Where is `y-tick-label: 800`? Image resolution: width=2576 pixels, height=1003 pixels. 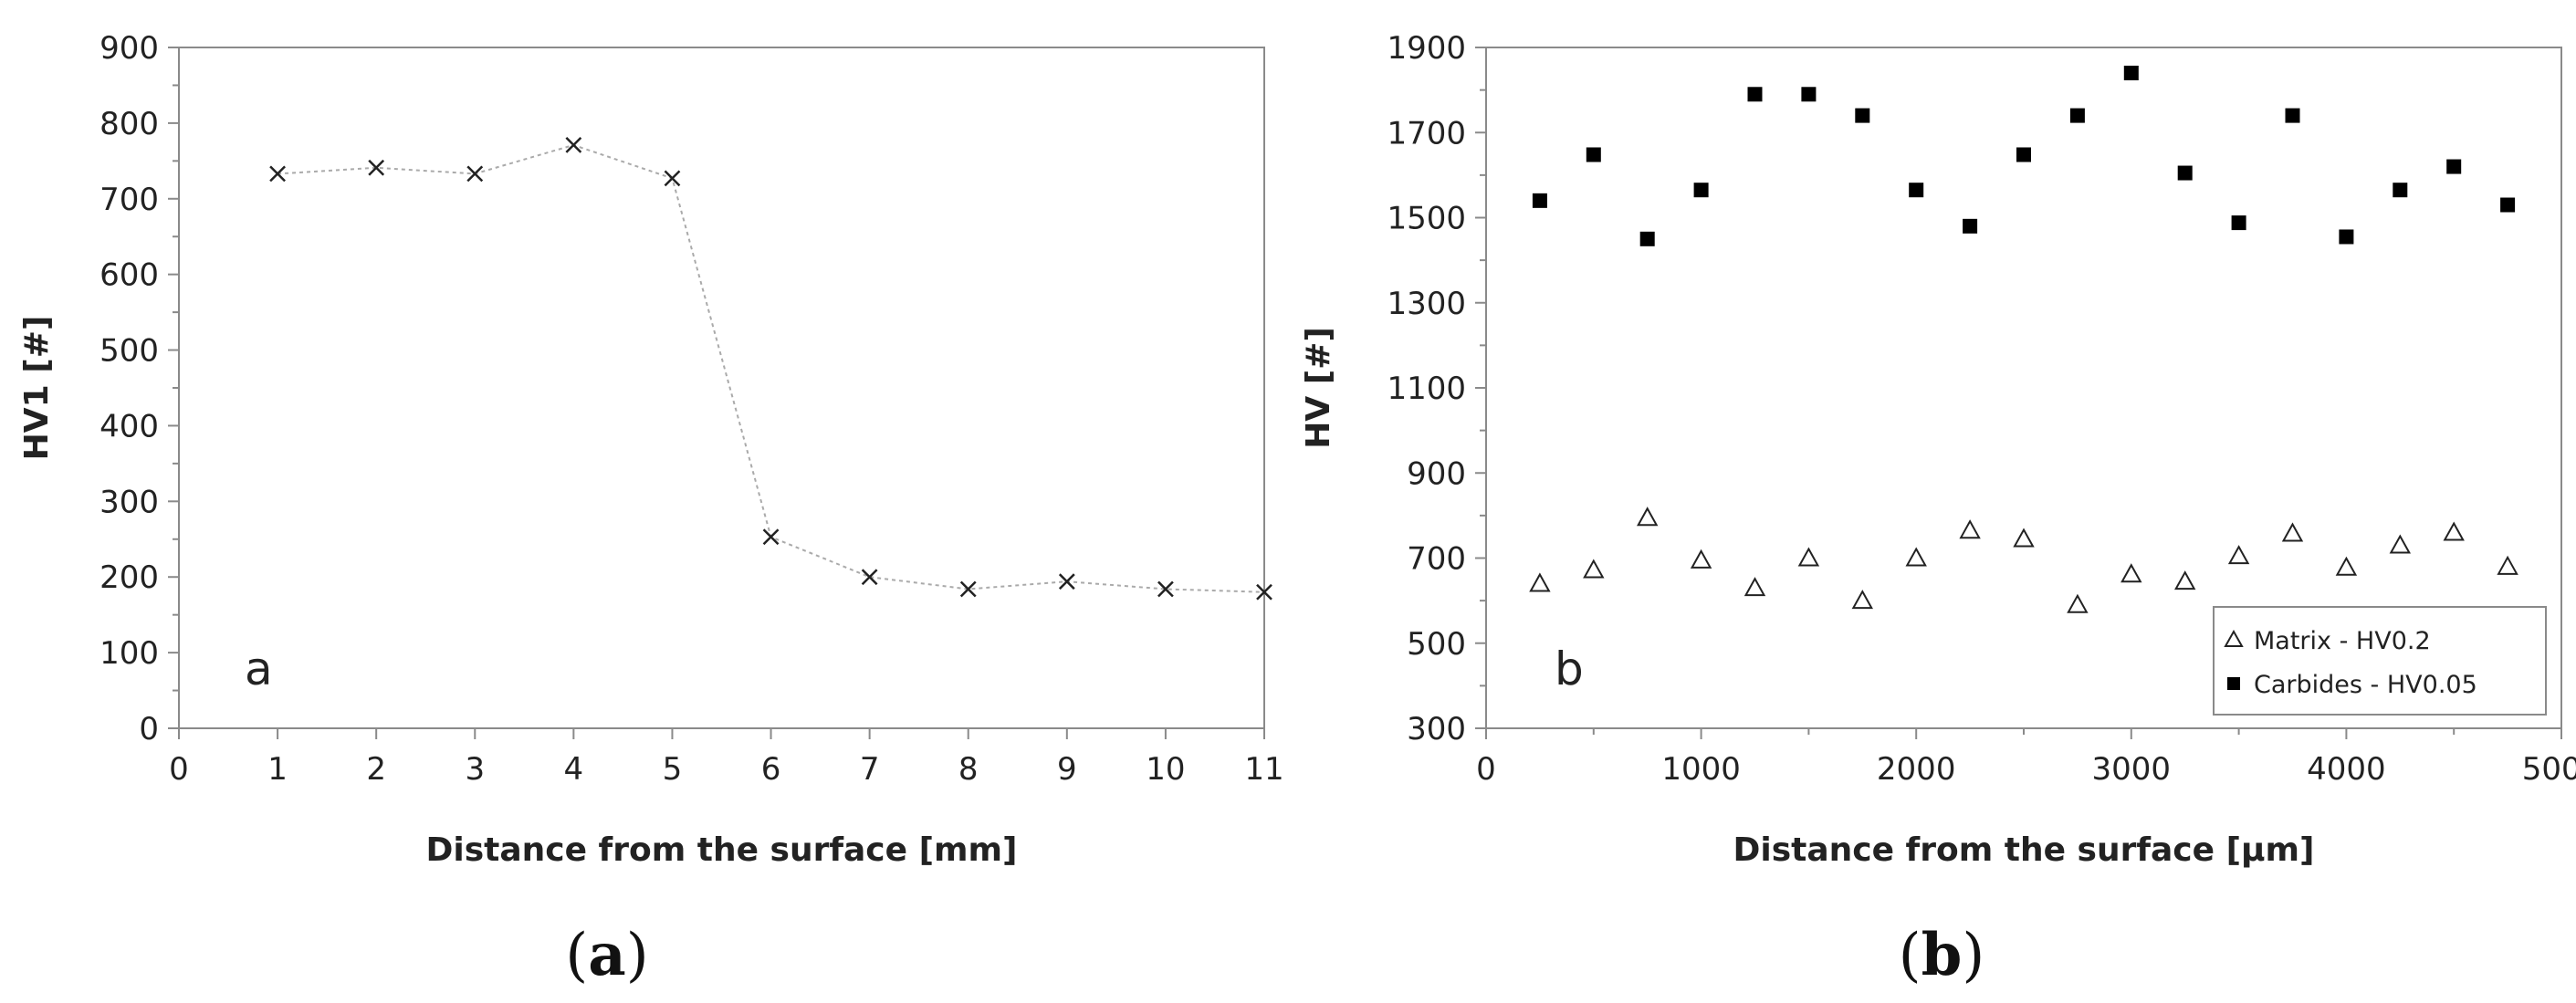 y-tick-label: 800 is located at coordinates (129, 124).